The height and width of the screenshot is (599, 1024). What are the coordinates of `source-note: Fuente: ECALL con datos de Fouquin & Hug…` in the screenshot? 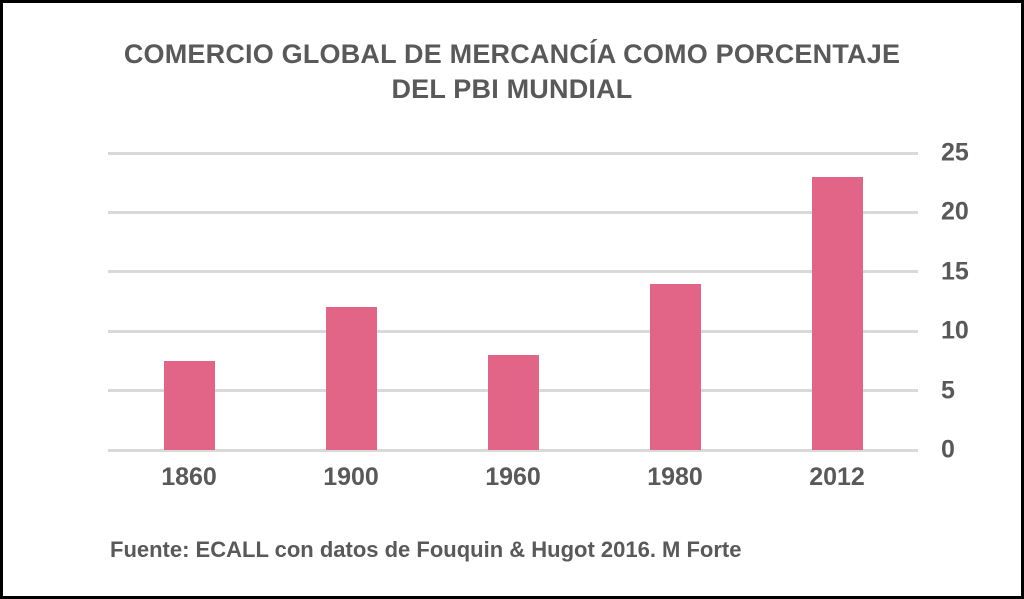 It's located at (426, 549).